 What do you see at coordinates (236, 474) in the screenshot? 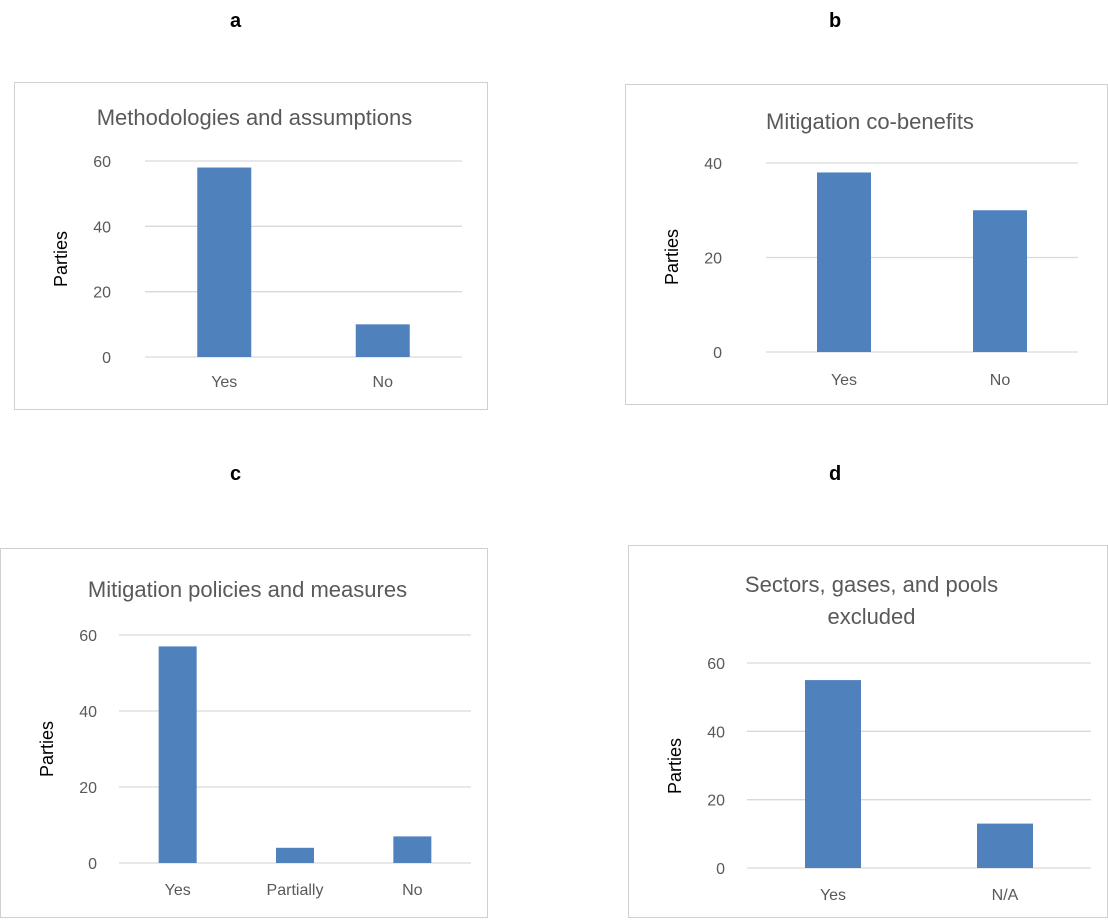
I see `panel-letter-c: c` at bounding box center [236, 474].